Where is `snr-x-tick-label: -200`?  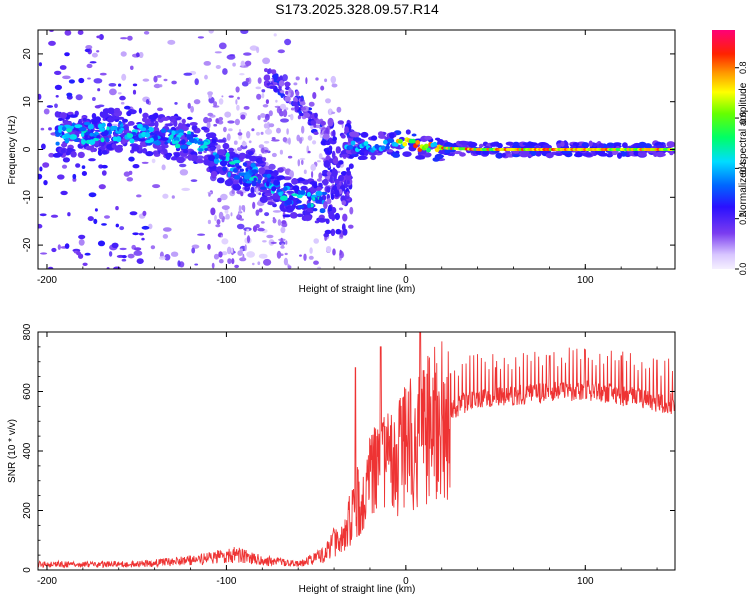 snr-x-tick-label: -200 is located at coordinates (47, 581).